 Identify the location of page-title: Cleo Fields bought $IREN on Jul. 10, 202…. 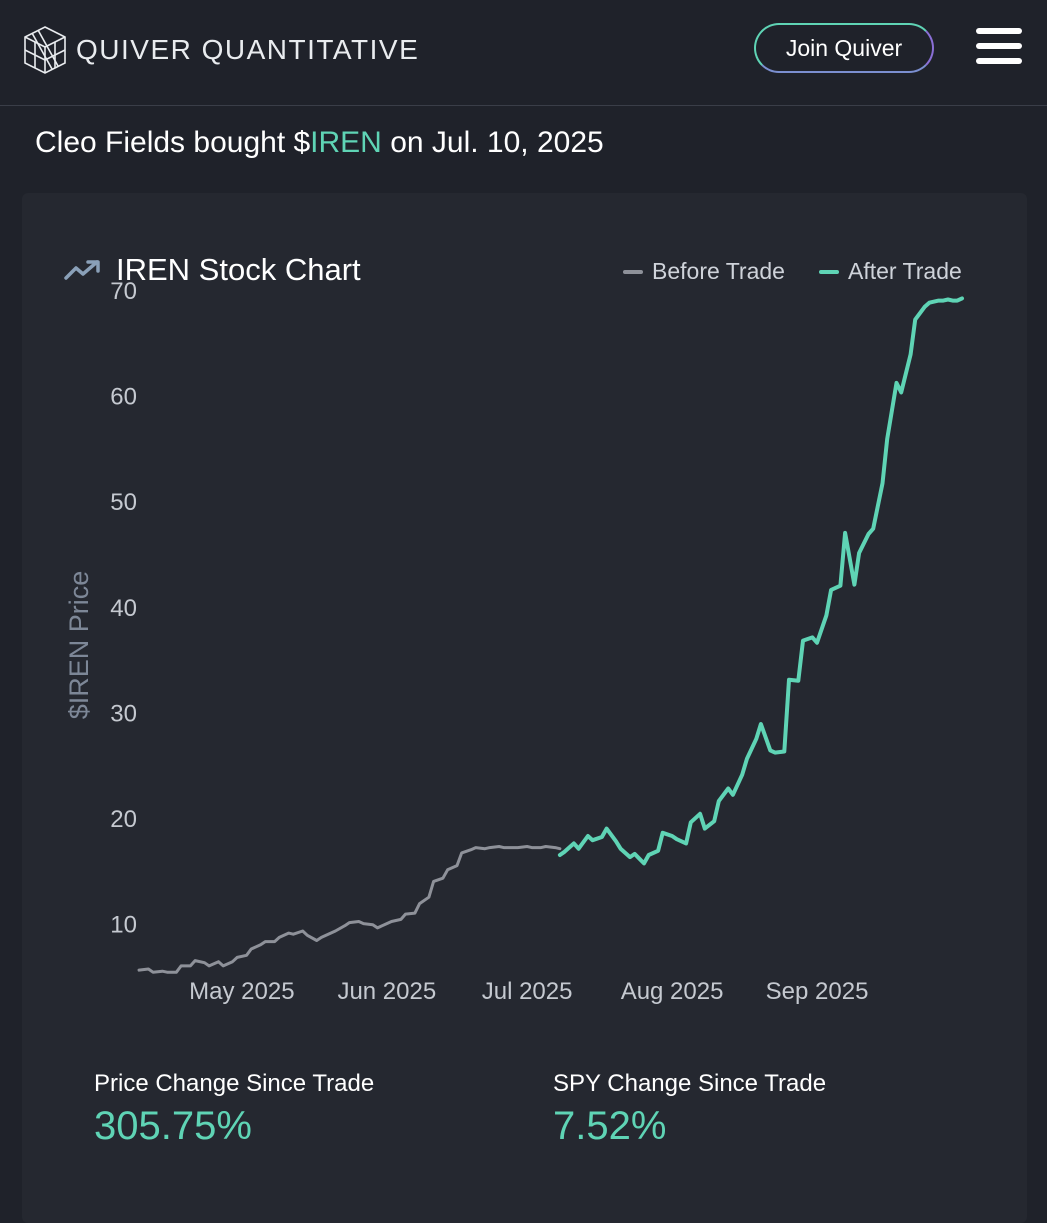
(319, 143).